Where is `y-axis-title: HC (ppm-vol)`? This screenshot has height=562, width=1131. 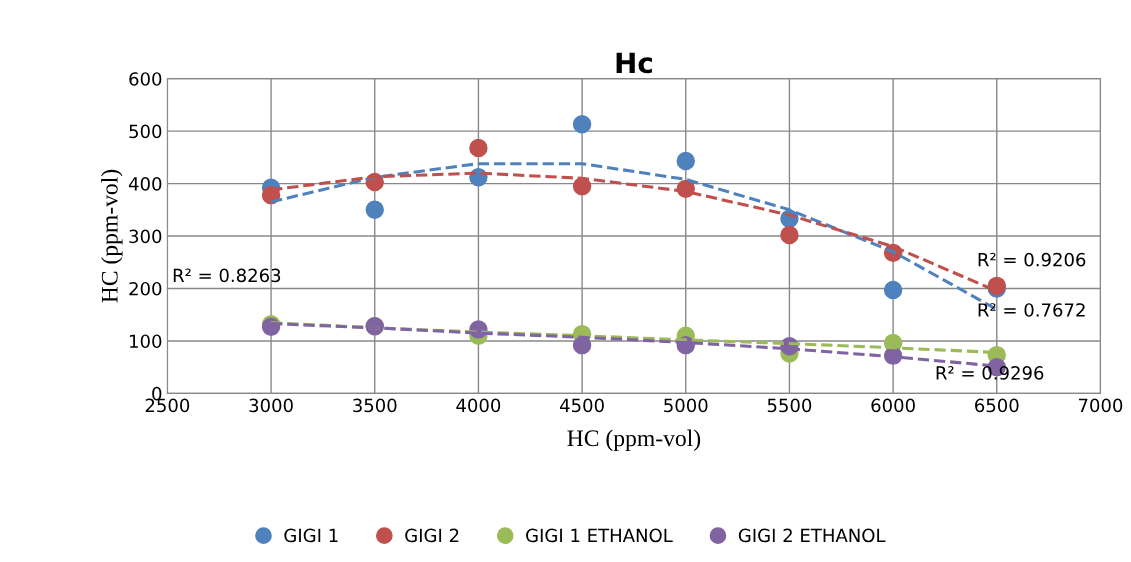
y-axis-title: HC (ppm-vol) is located at coordinates (112, 236).